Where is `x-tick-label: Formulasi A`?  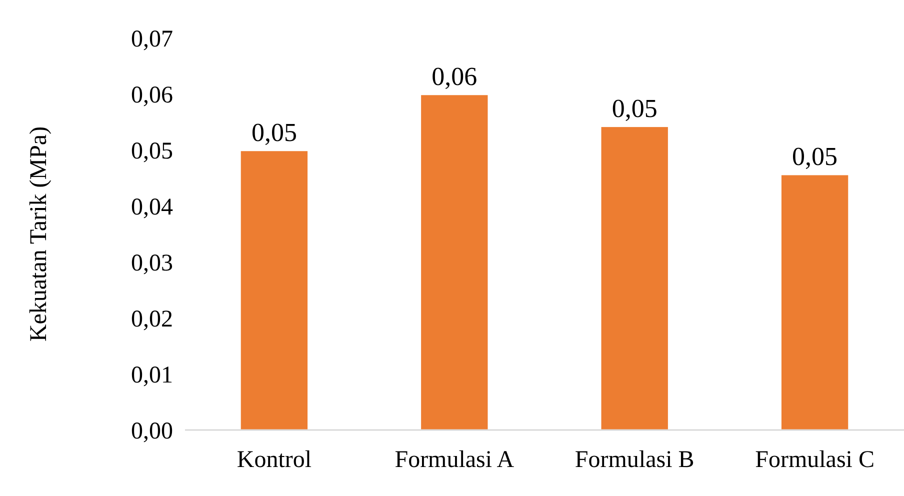
x-tick-label: Formulasi A is located at coordinates (454, 460).